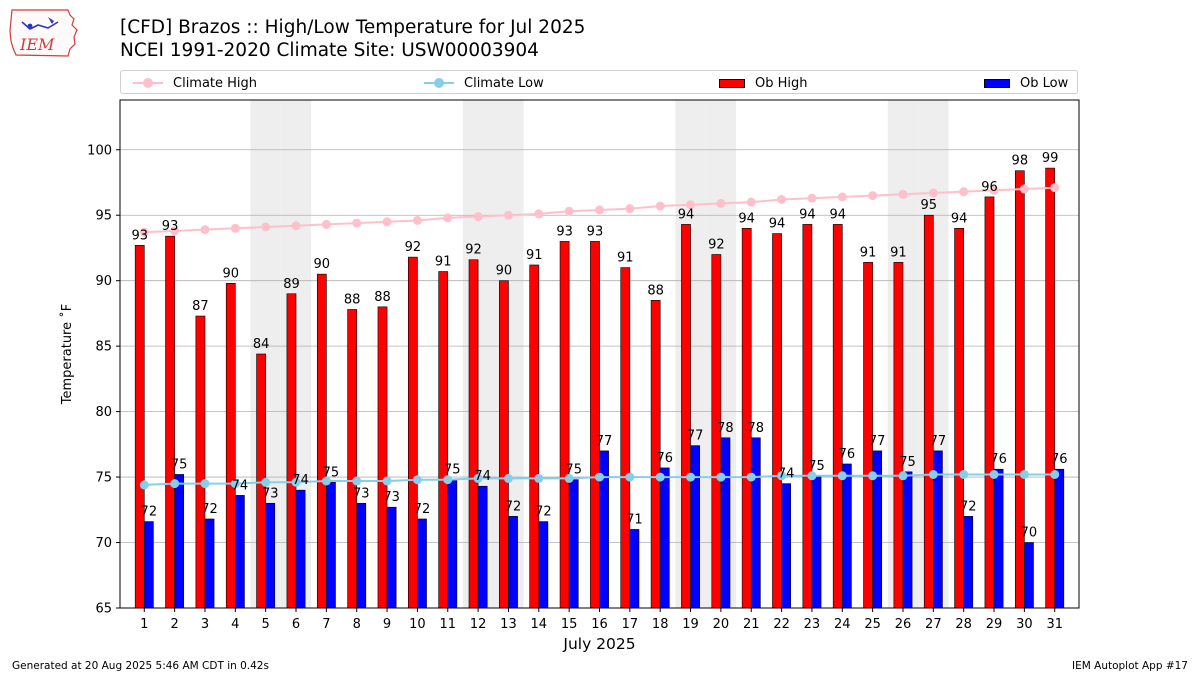  What do you see at coordinates (439, 83) in the screenshot?
I see `climate-low-swatch` at bounding box center [439, 83].